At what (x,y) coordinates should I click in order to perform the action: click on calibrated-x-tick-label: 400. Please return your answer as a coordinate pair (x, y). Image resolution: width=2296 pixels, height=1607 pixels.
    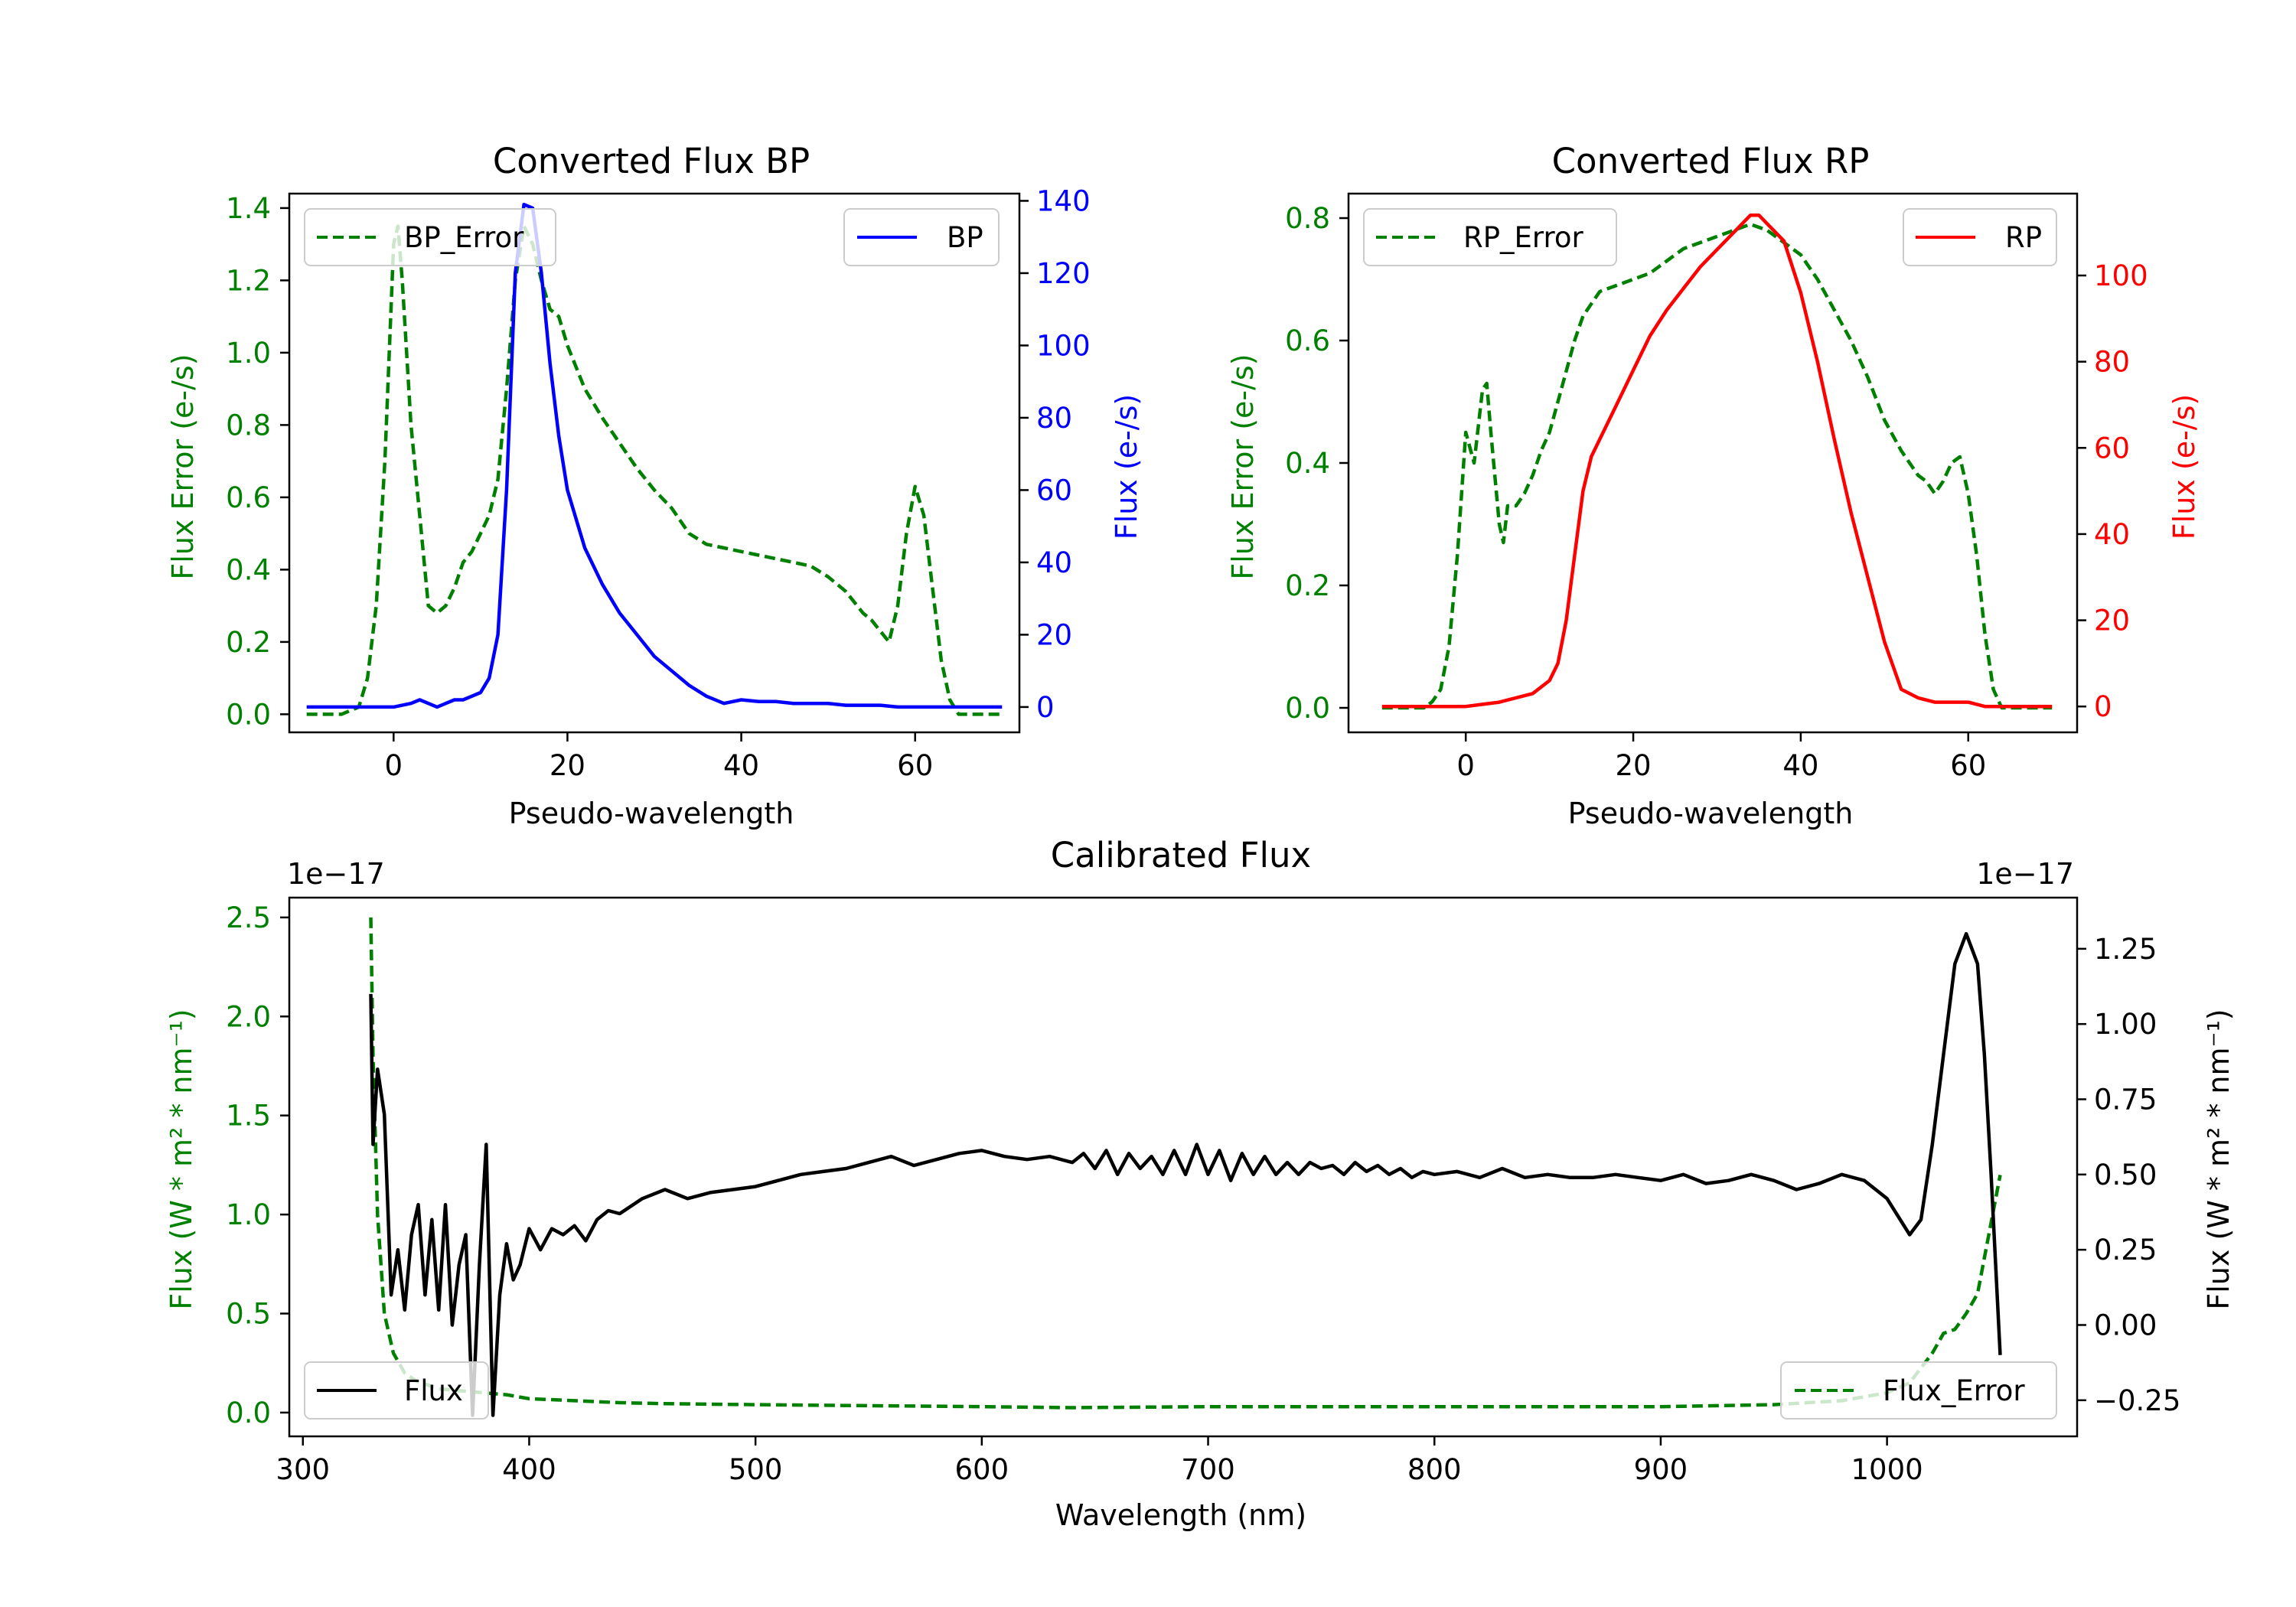
    Looking at the image, I should click on (529, 1470).